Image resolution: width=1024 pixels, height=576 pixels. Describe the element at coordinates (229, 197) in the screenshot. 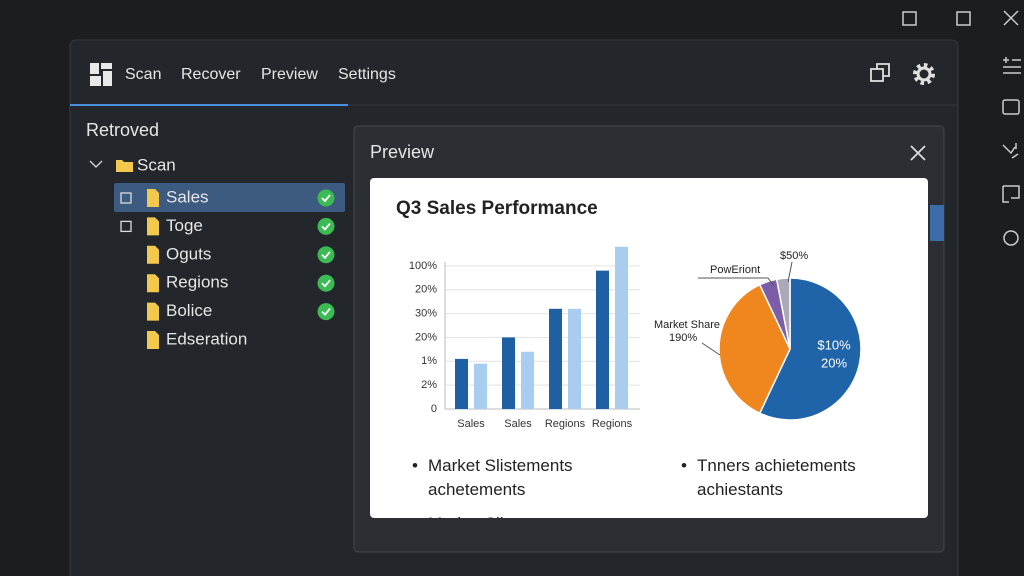

I see `selected-row` at that location.